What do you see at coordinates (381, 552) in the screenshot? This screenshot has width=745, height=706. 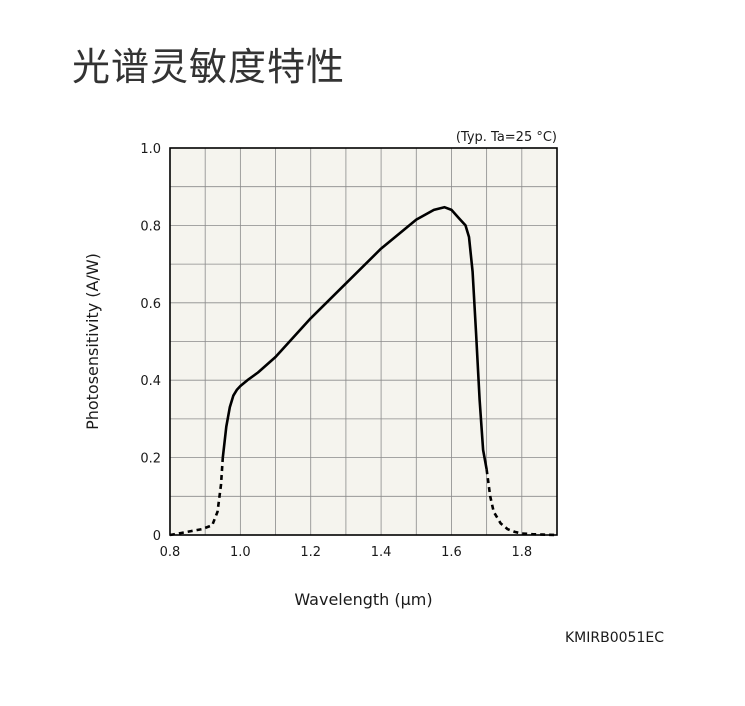 I see `x-tick-label: 1.4` at bounding box center [381, 552].